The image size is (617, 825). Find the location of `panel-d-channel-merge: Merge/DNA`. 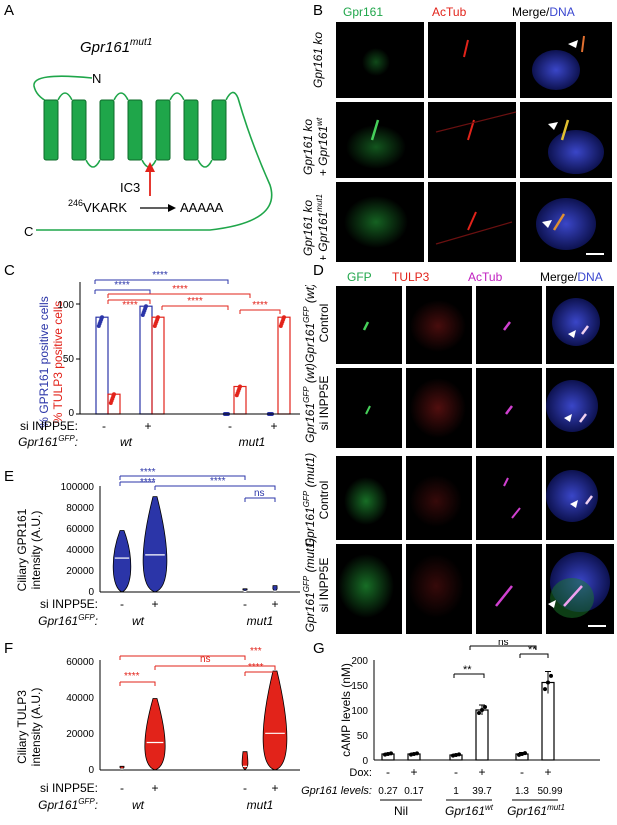

panel-d-channel-merge: Merge/DNA is located at coordinates (571, 277).